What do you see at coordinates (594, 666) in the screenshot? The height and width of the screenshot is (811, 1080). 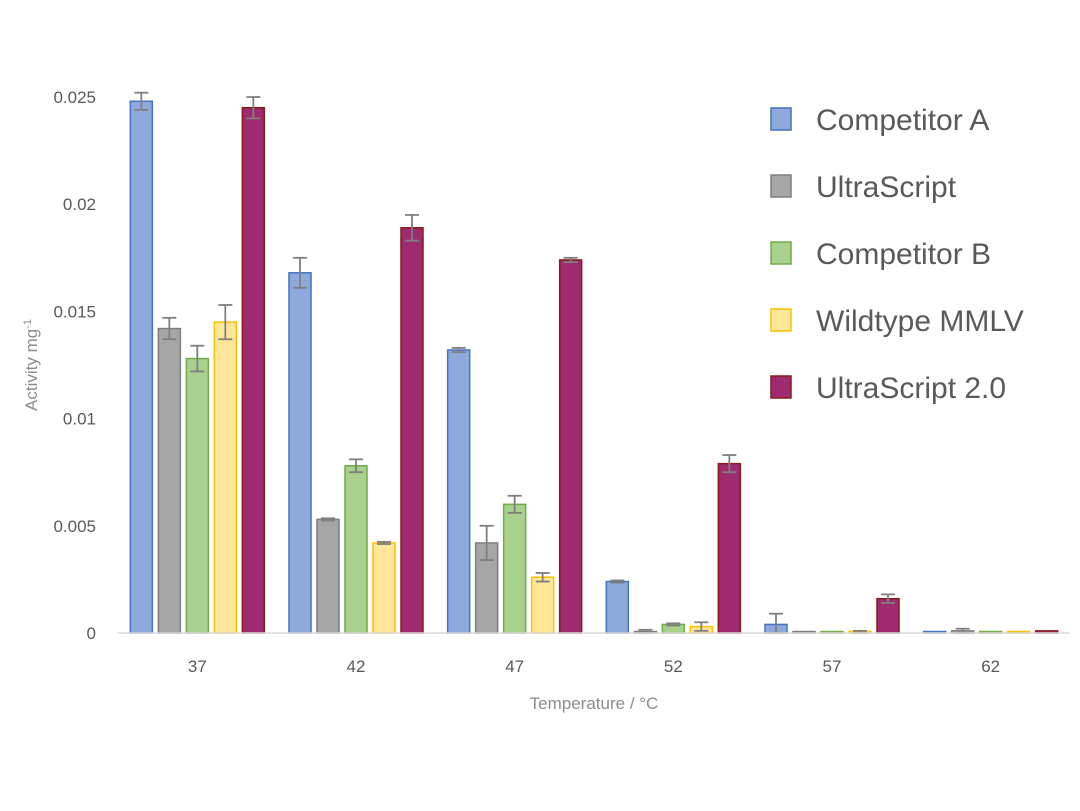 I see `x-axis-ticks: 37 42 47 52 57 62` at bounding box center [594, 666].